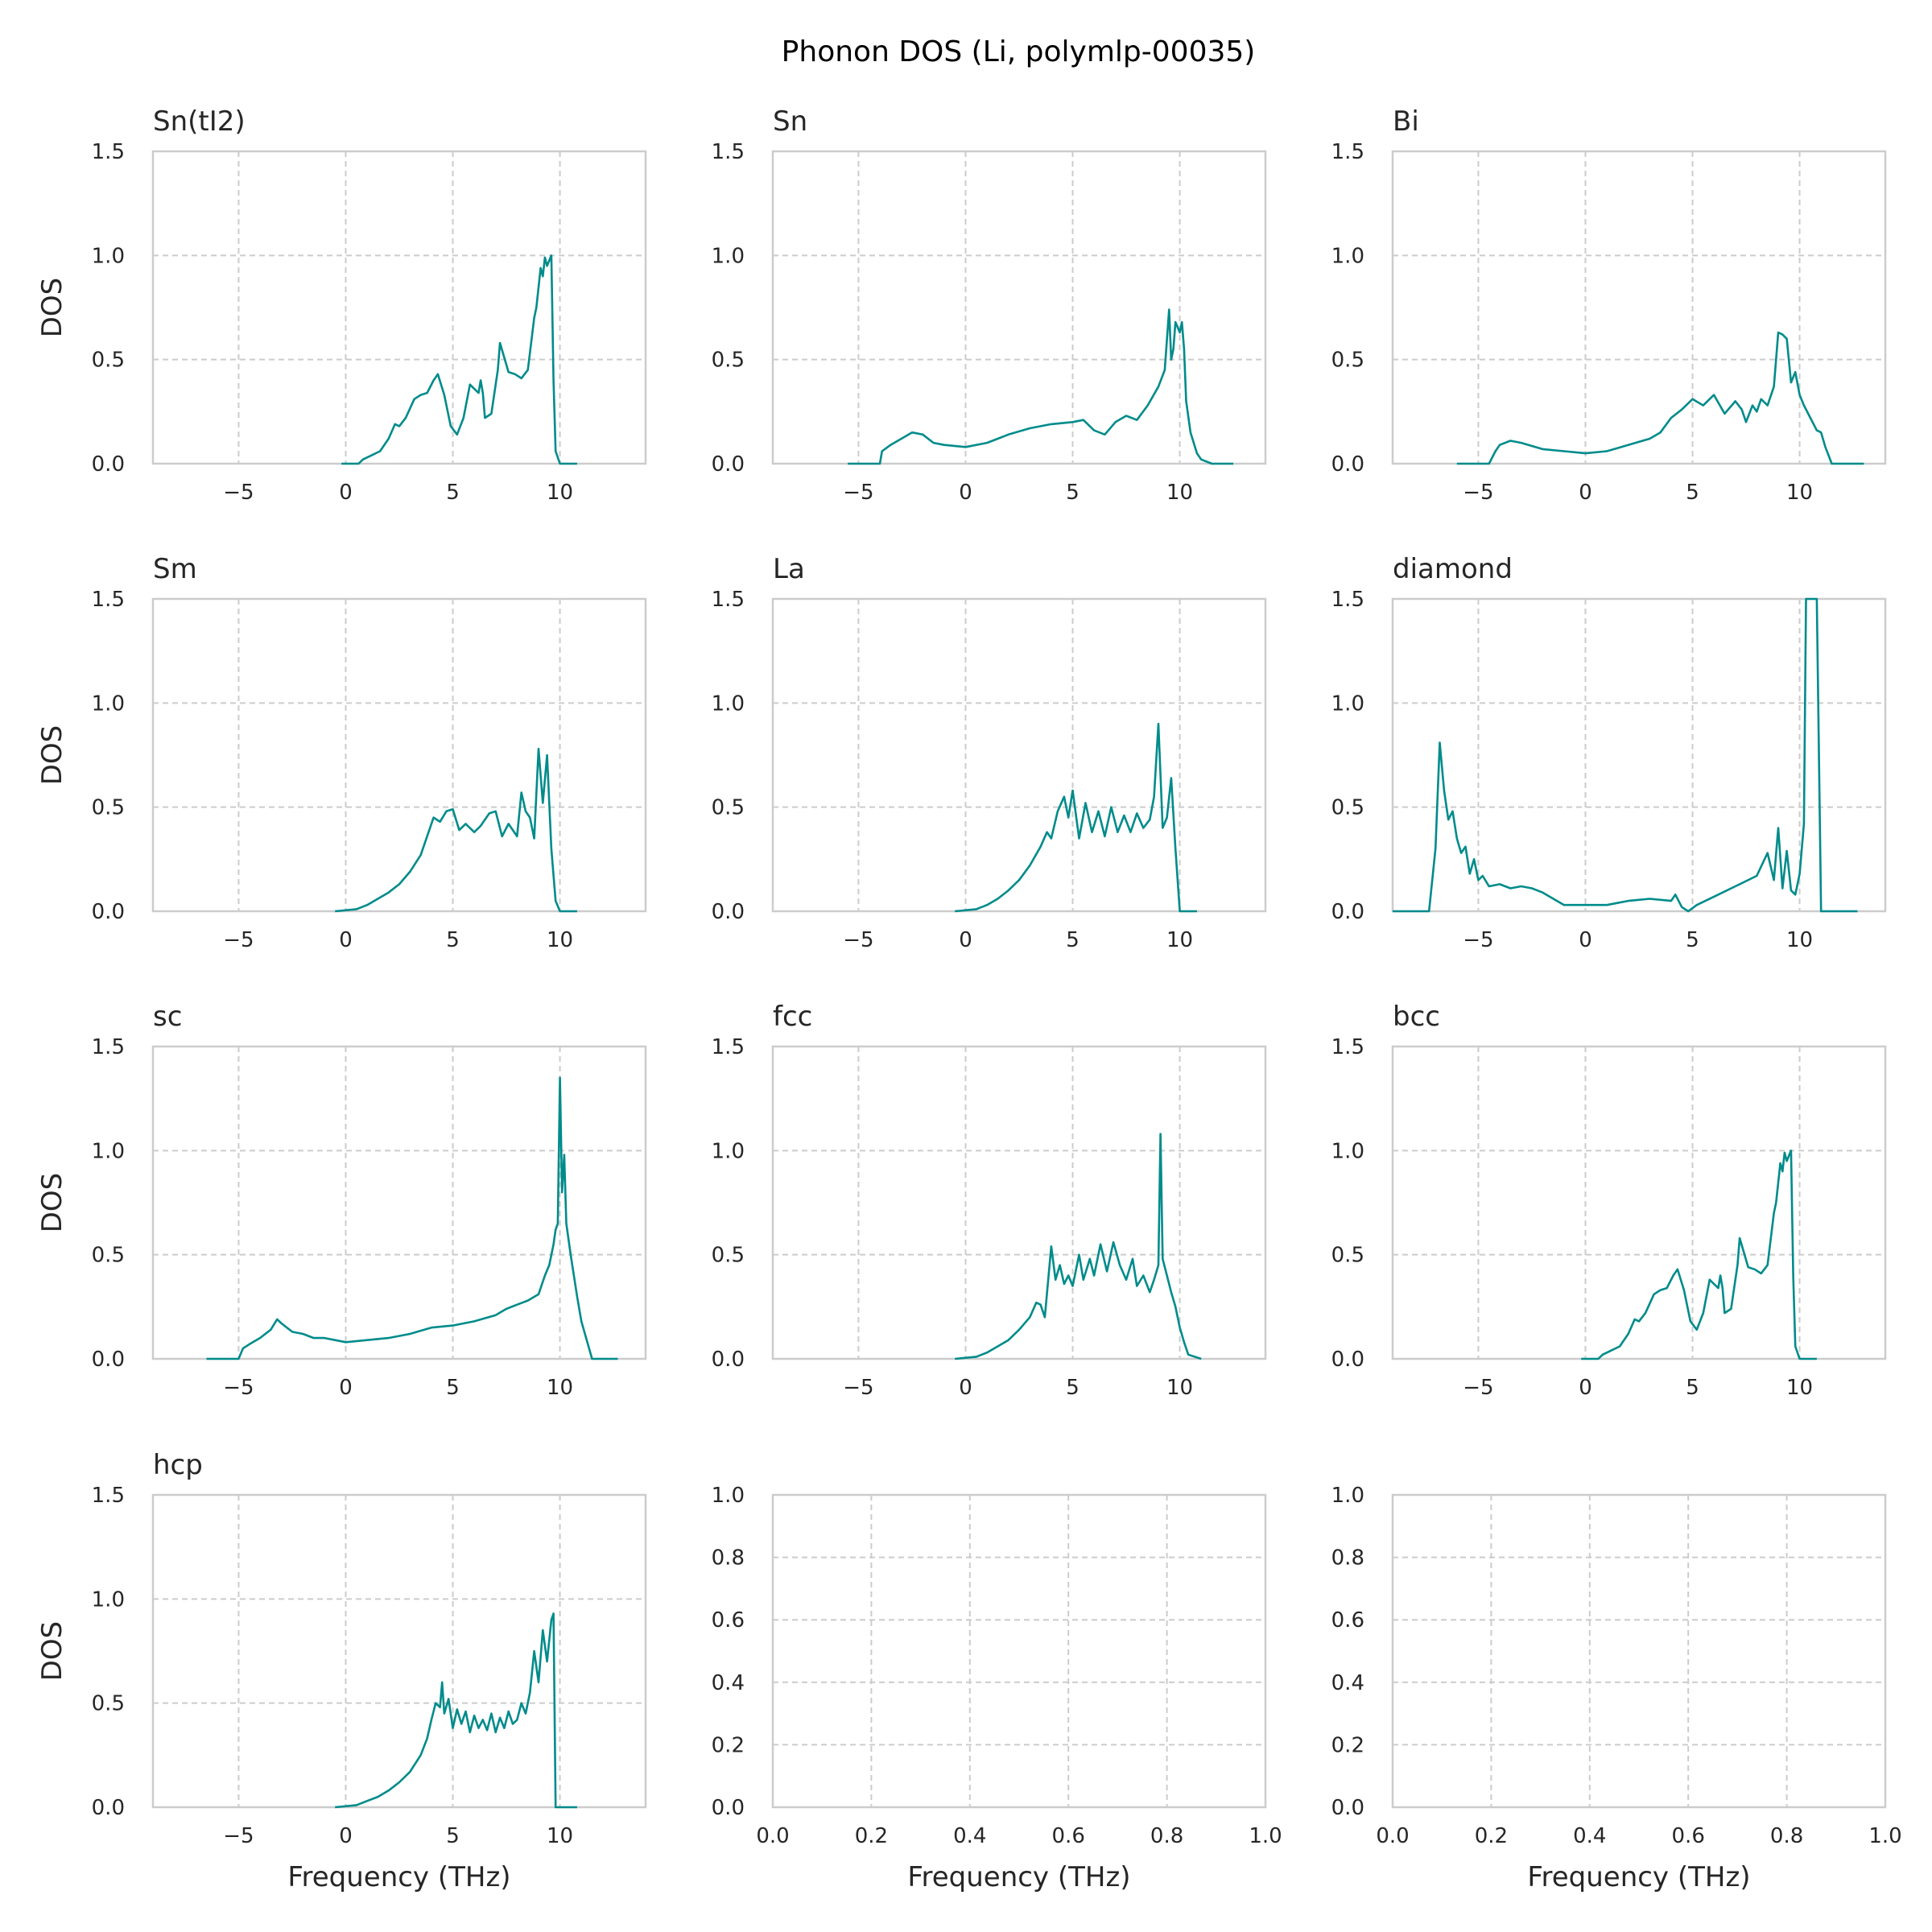  Describe the element at coordinates (453, 493) in the screenshot. I see `panel-1-xtick-label-2: 5` at that location.